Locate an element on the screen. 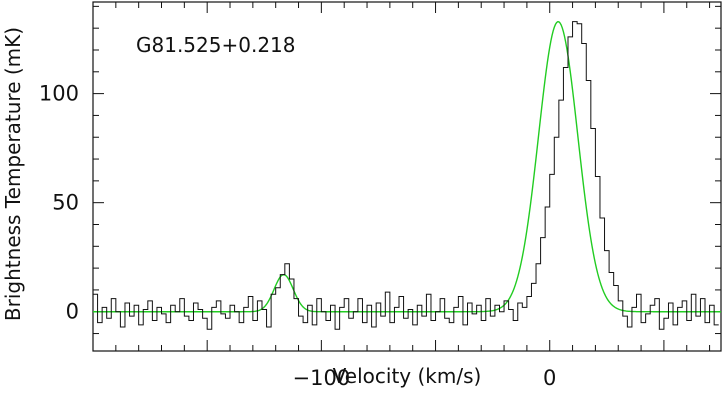  x-axis-title: Velocity (km/s) is located at coordinates (407, 376).